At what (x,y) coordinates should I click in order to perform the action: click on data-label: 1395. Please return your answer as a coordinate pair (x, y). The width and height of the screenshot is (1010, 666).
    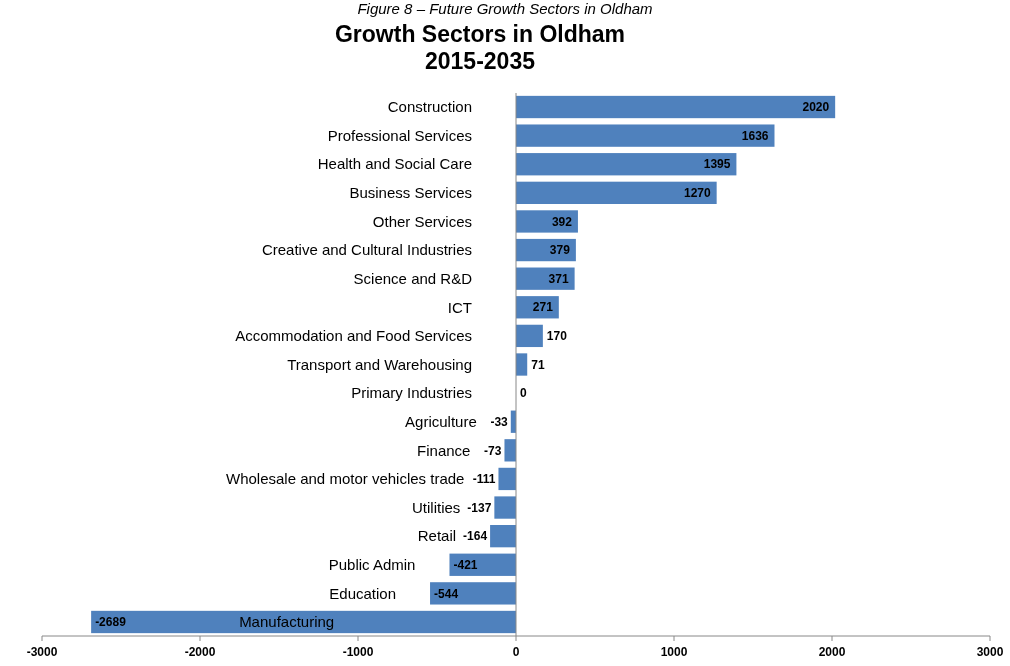
    Looking at the image, I should click on (717, 164).